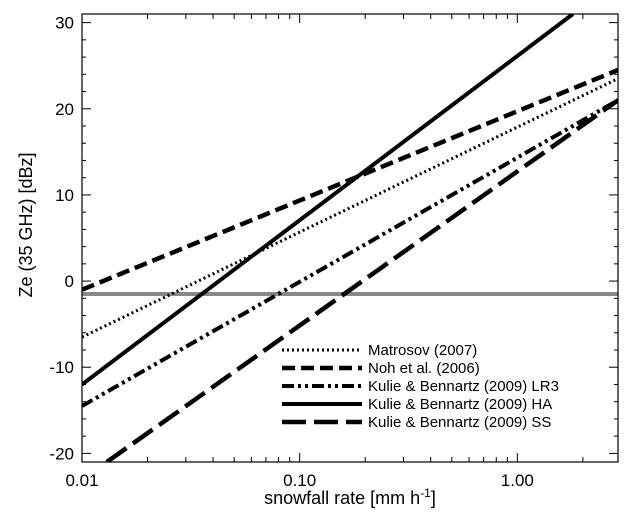 The image size is (627, 513). Describe the element at coordinates (26, 224) in the screenshot. I see `y-axis-title: Ze (35 GHz) [dBz]` at that location.